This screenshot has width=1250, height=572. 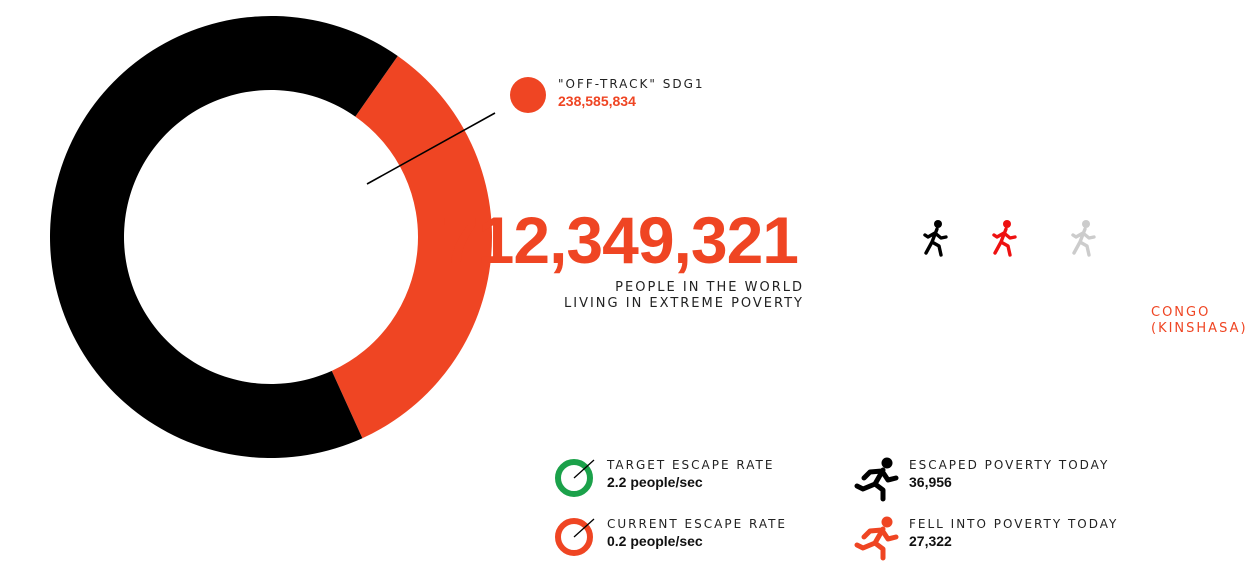 I want to click on fell-into-poverty-label: FELL INTO POVERTY TODAY, so click(x=1014, y=524).